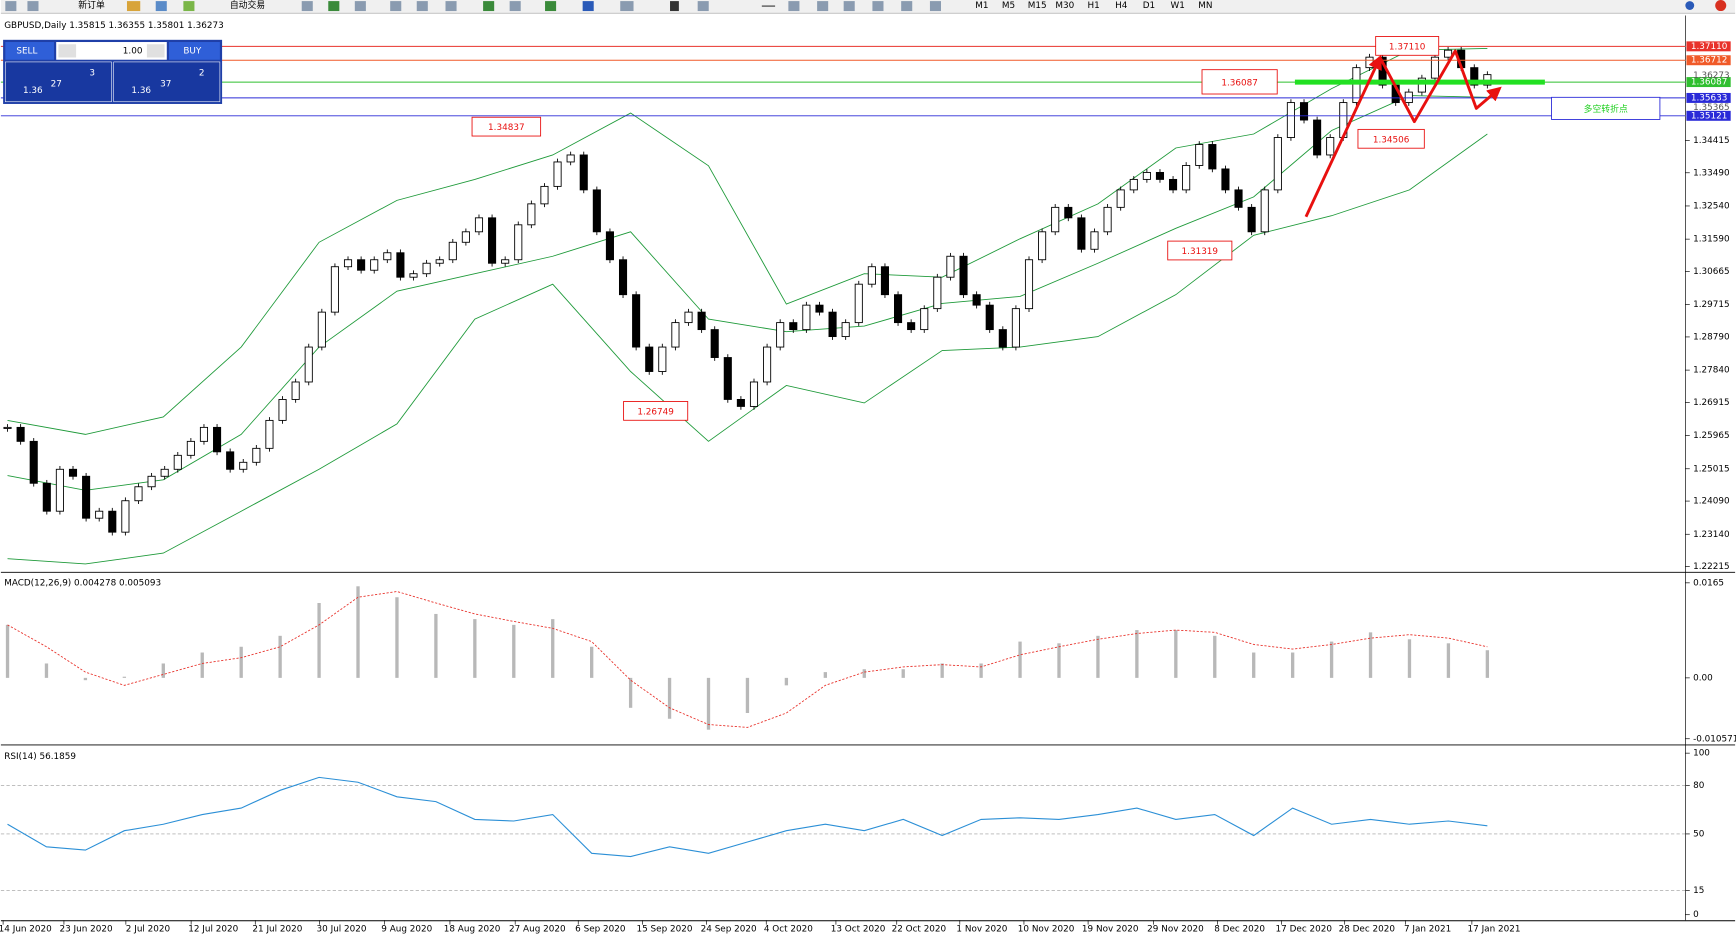  I want to click on toolbar-icons, so click(866, 6).